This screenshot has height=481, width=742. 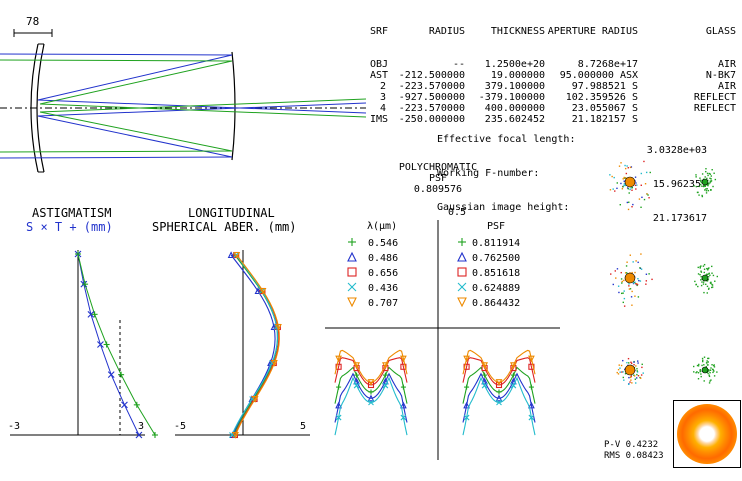 What do you see at coordinates (438, 189) in the screenshot?
I see `poly-strehl: 0.809576` at bounding box center [438, 189].